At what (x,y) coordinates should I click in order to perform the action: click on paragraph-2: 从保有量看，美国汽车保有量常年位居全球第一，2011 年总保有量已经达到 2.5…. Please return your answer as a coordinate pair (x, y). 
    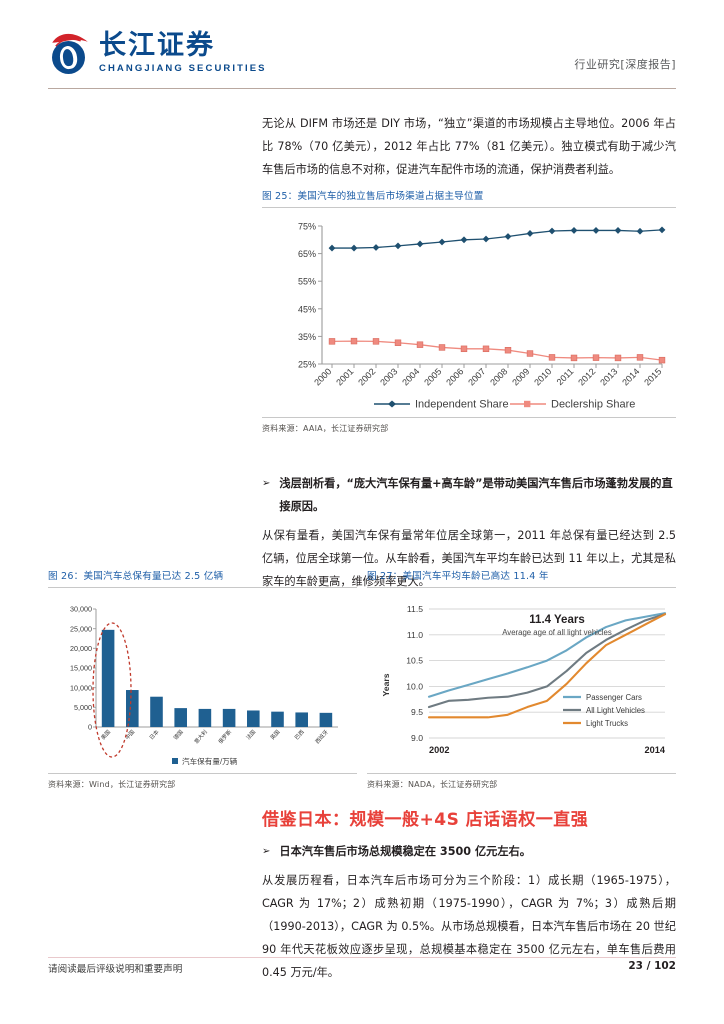
    Looking at the image, I should click on (469, 558).